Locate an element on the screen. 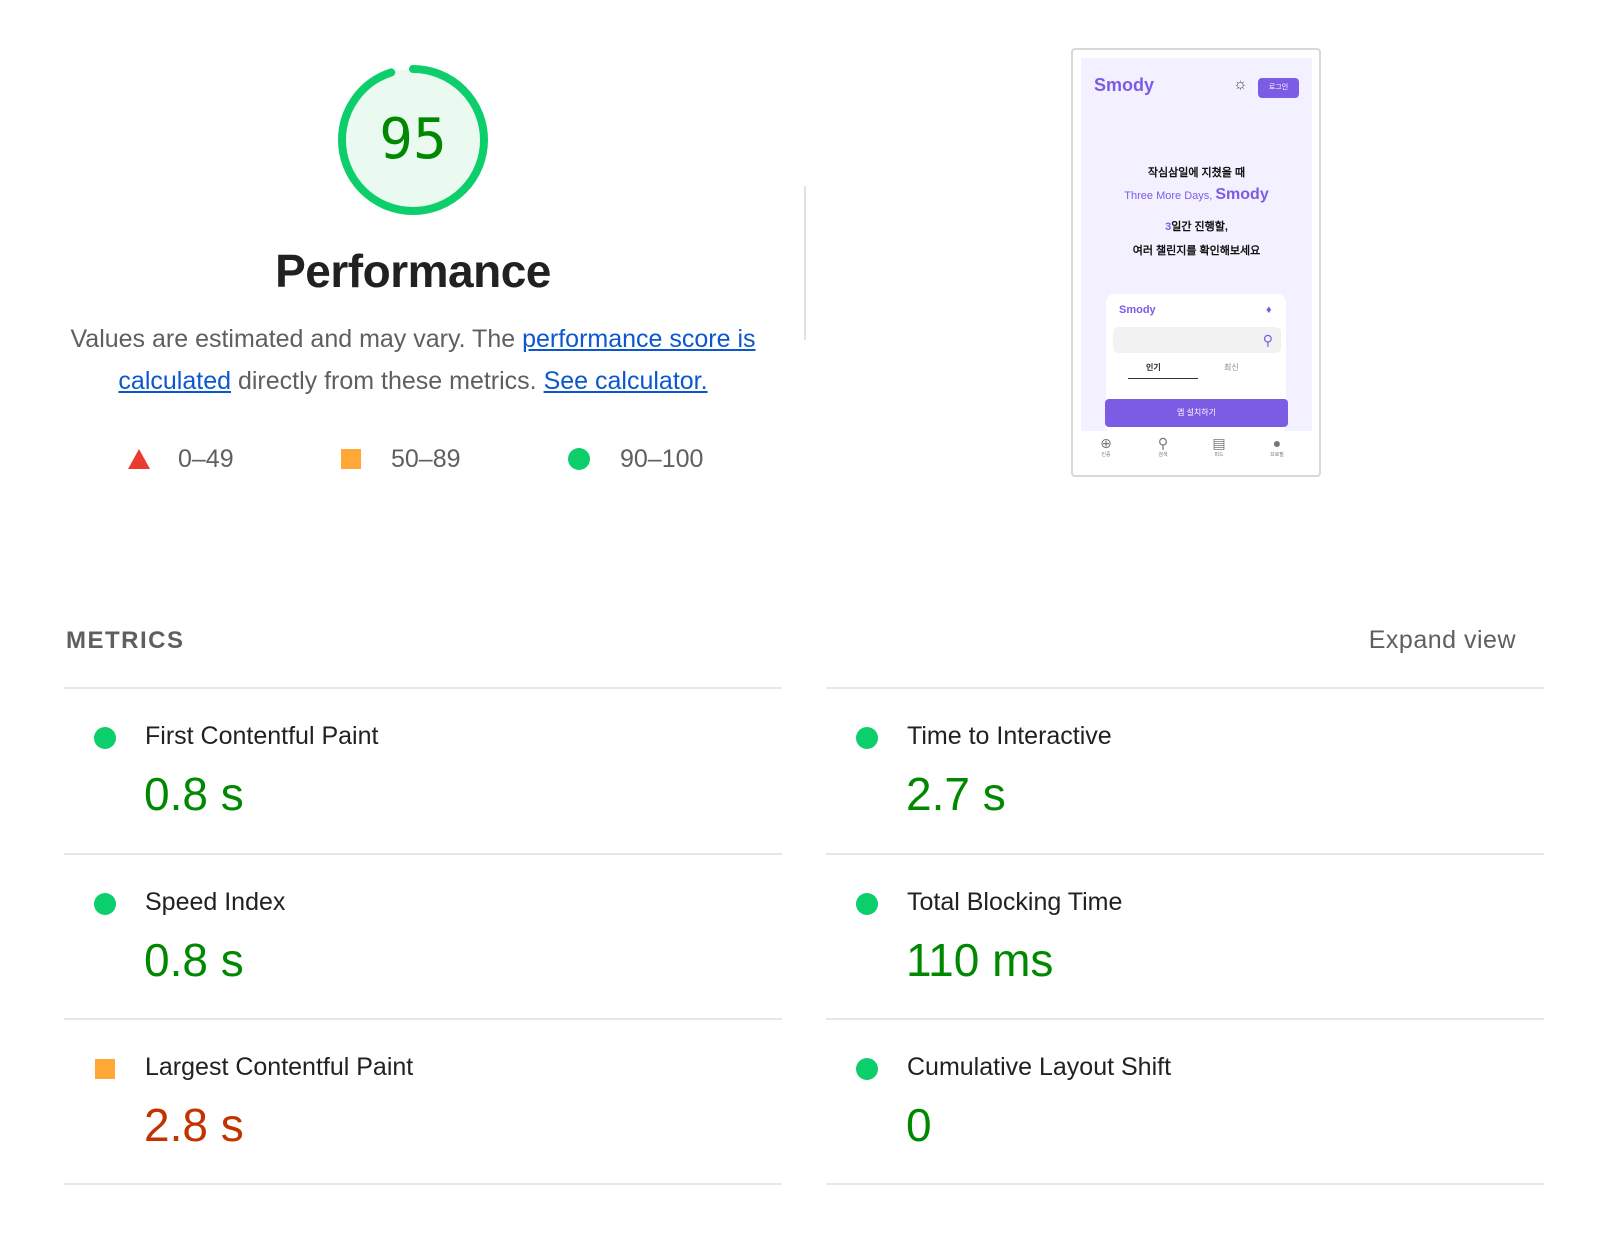  expand-view-toggle: Expand view is located at coordinates (1442, 640).